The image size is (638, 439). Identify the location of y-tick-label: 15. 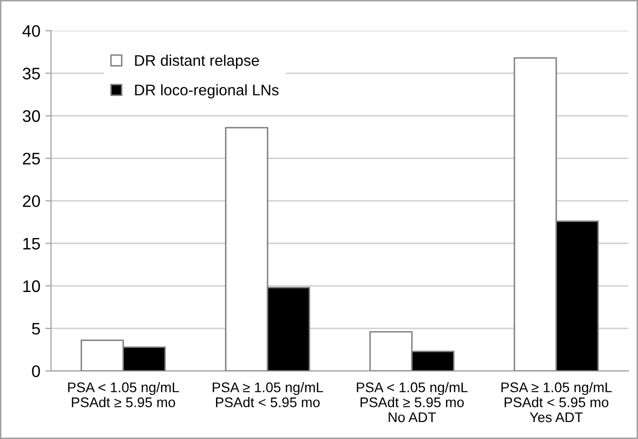
(31, 244).